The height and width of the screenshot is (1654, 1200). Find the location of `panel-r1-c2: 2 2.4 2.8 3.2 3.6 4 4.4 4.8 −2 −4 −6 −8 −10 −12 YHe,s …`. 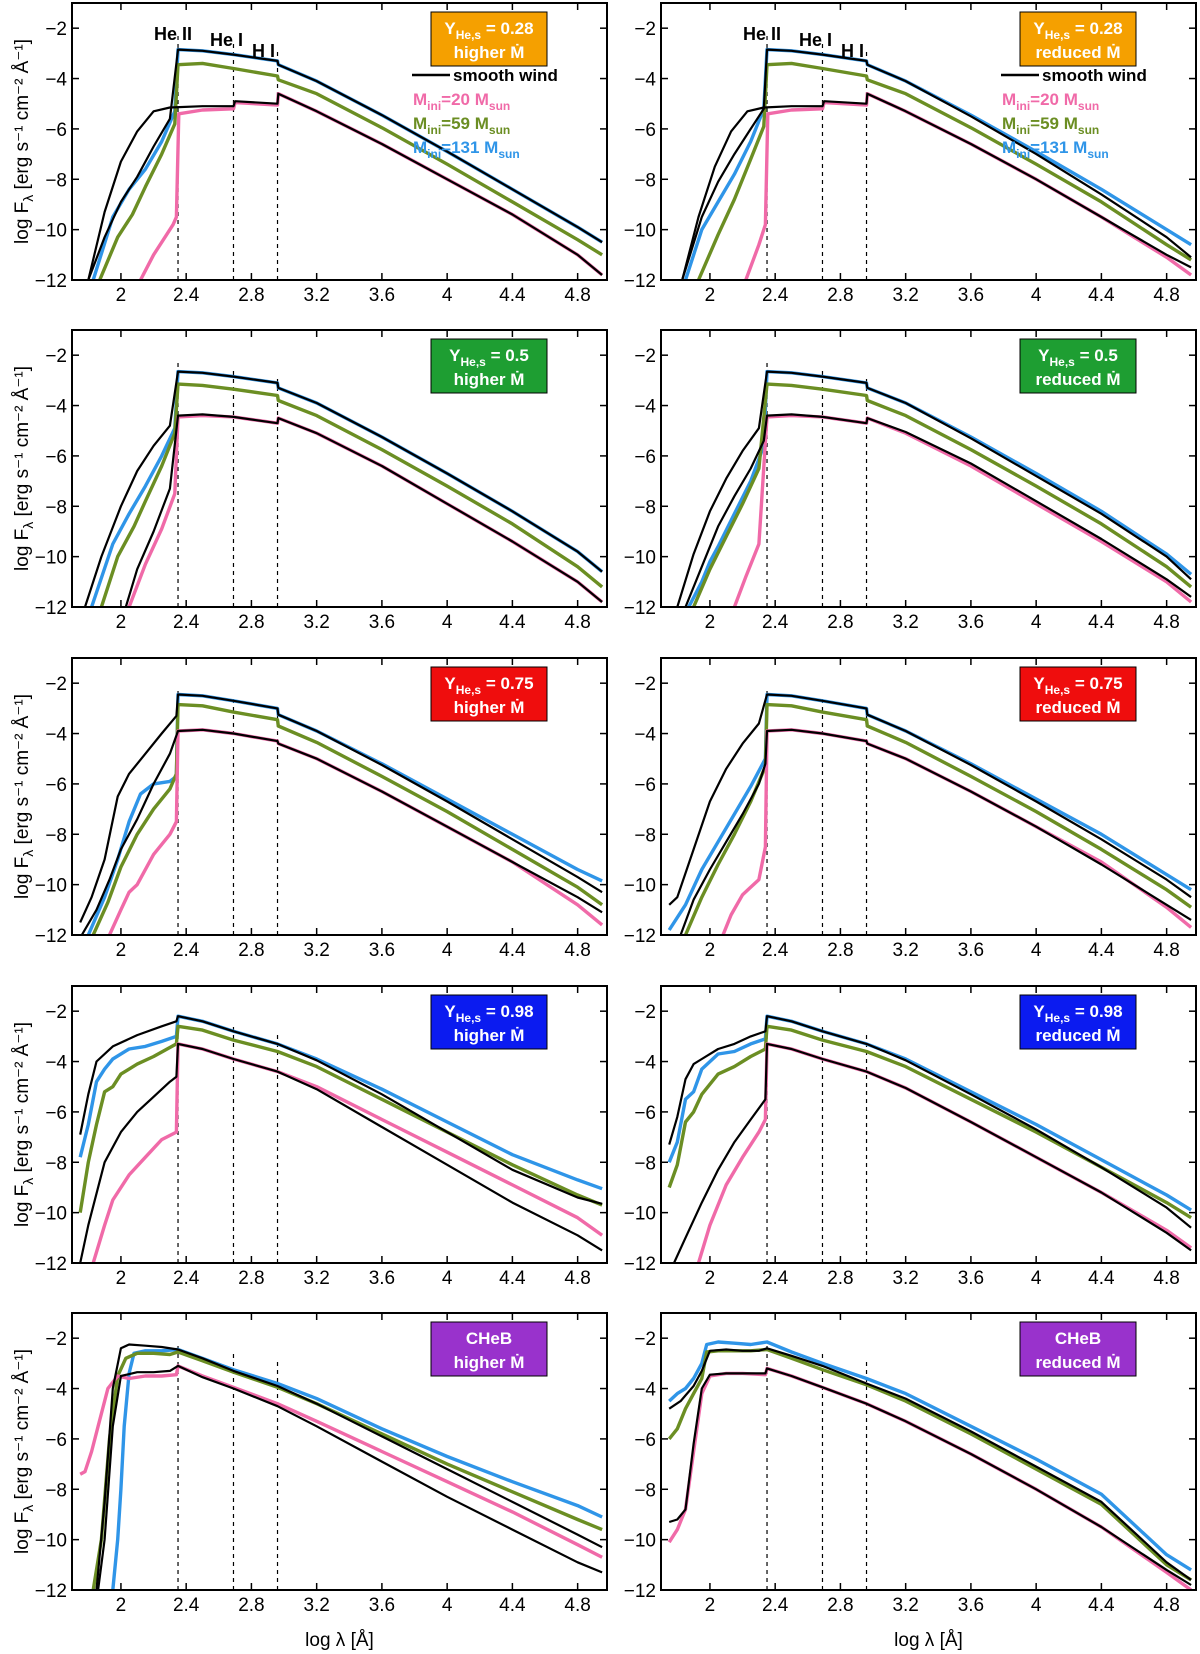

panel-r1-c2: 2 2.4 2.8 3.2 3.6 4 4.4 4.8 −2 −4 −6 −8 −10 −12 YHe,s … is located at coordinates (910, 154).